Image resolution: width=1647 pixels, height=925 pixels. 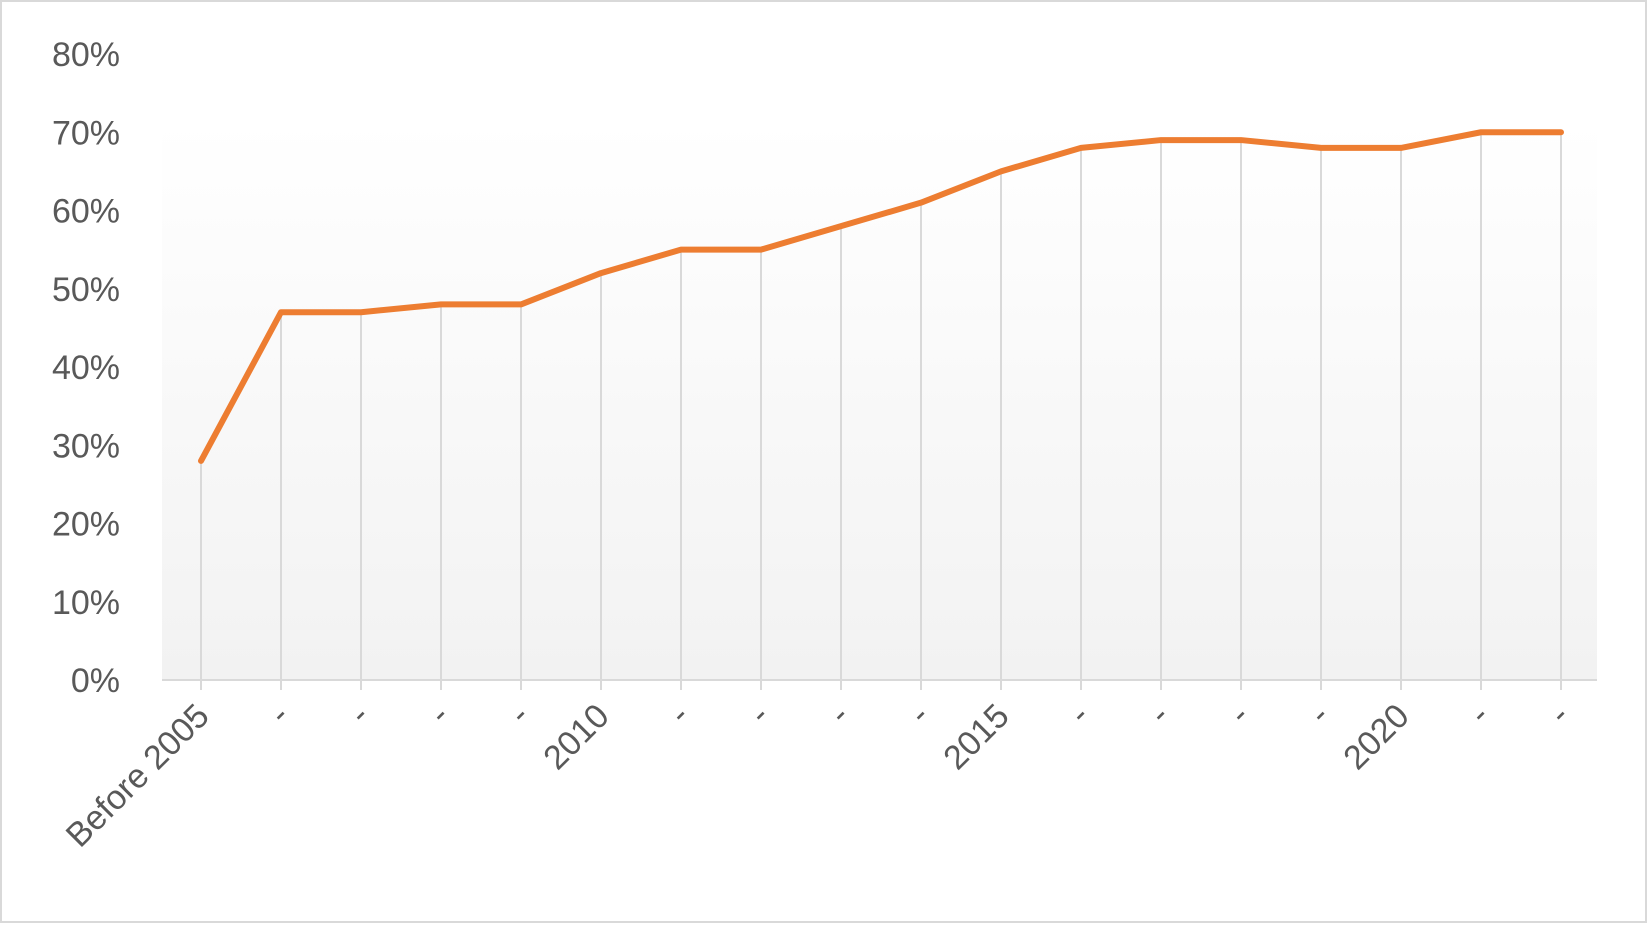 I want to click on x-tick-label: 2010, so click(x=576, y=737).